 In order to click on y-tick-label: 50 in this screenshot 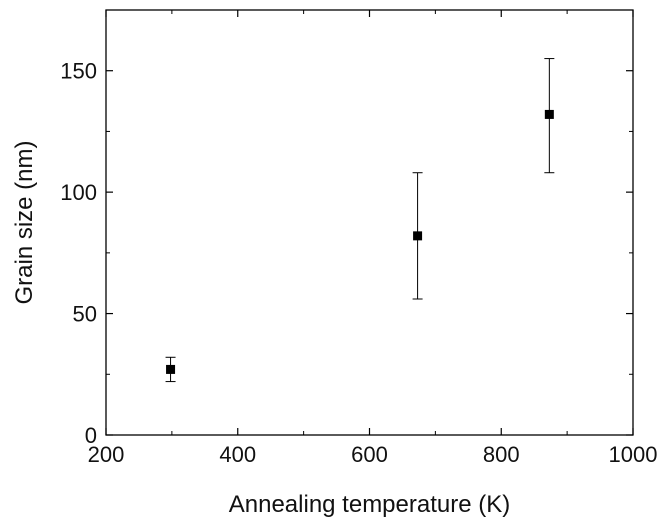, I will do `click(85, 314)`.